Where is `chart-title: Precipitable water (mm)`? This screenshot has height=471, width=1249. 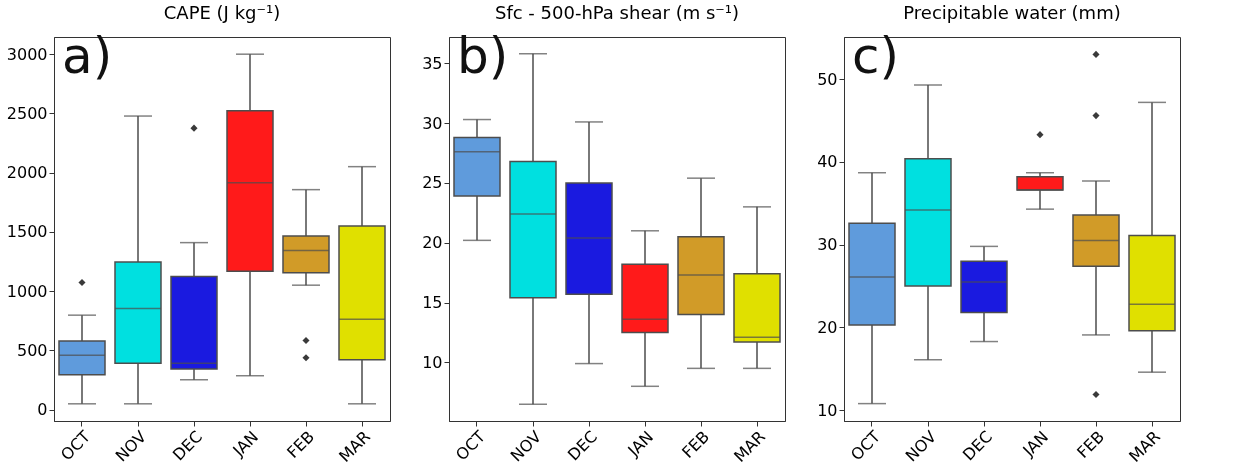 chart-title: Precipitable water (mm) is located at coordinates (1012, 12).